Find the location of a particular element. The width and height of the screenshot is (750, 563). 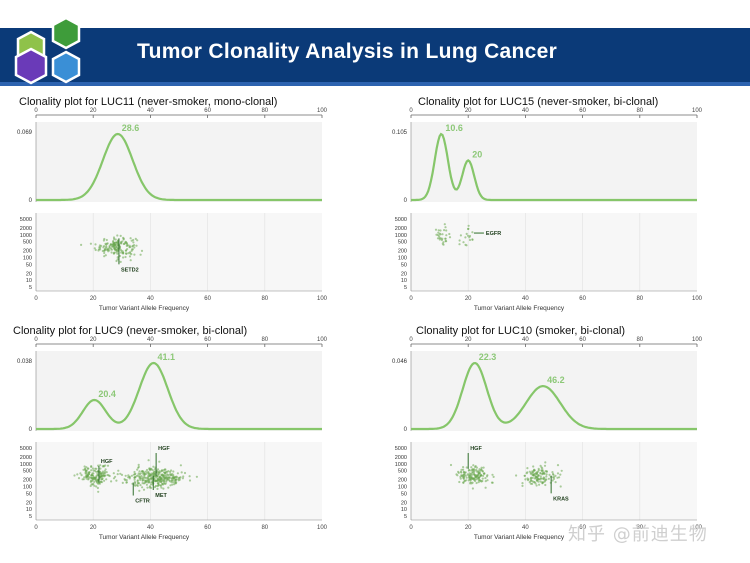

density-plot-area is located at coordinates (179, 162).